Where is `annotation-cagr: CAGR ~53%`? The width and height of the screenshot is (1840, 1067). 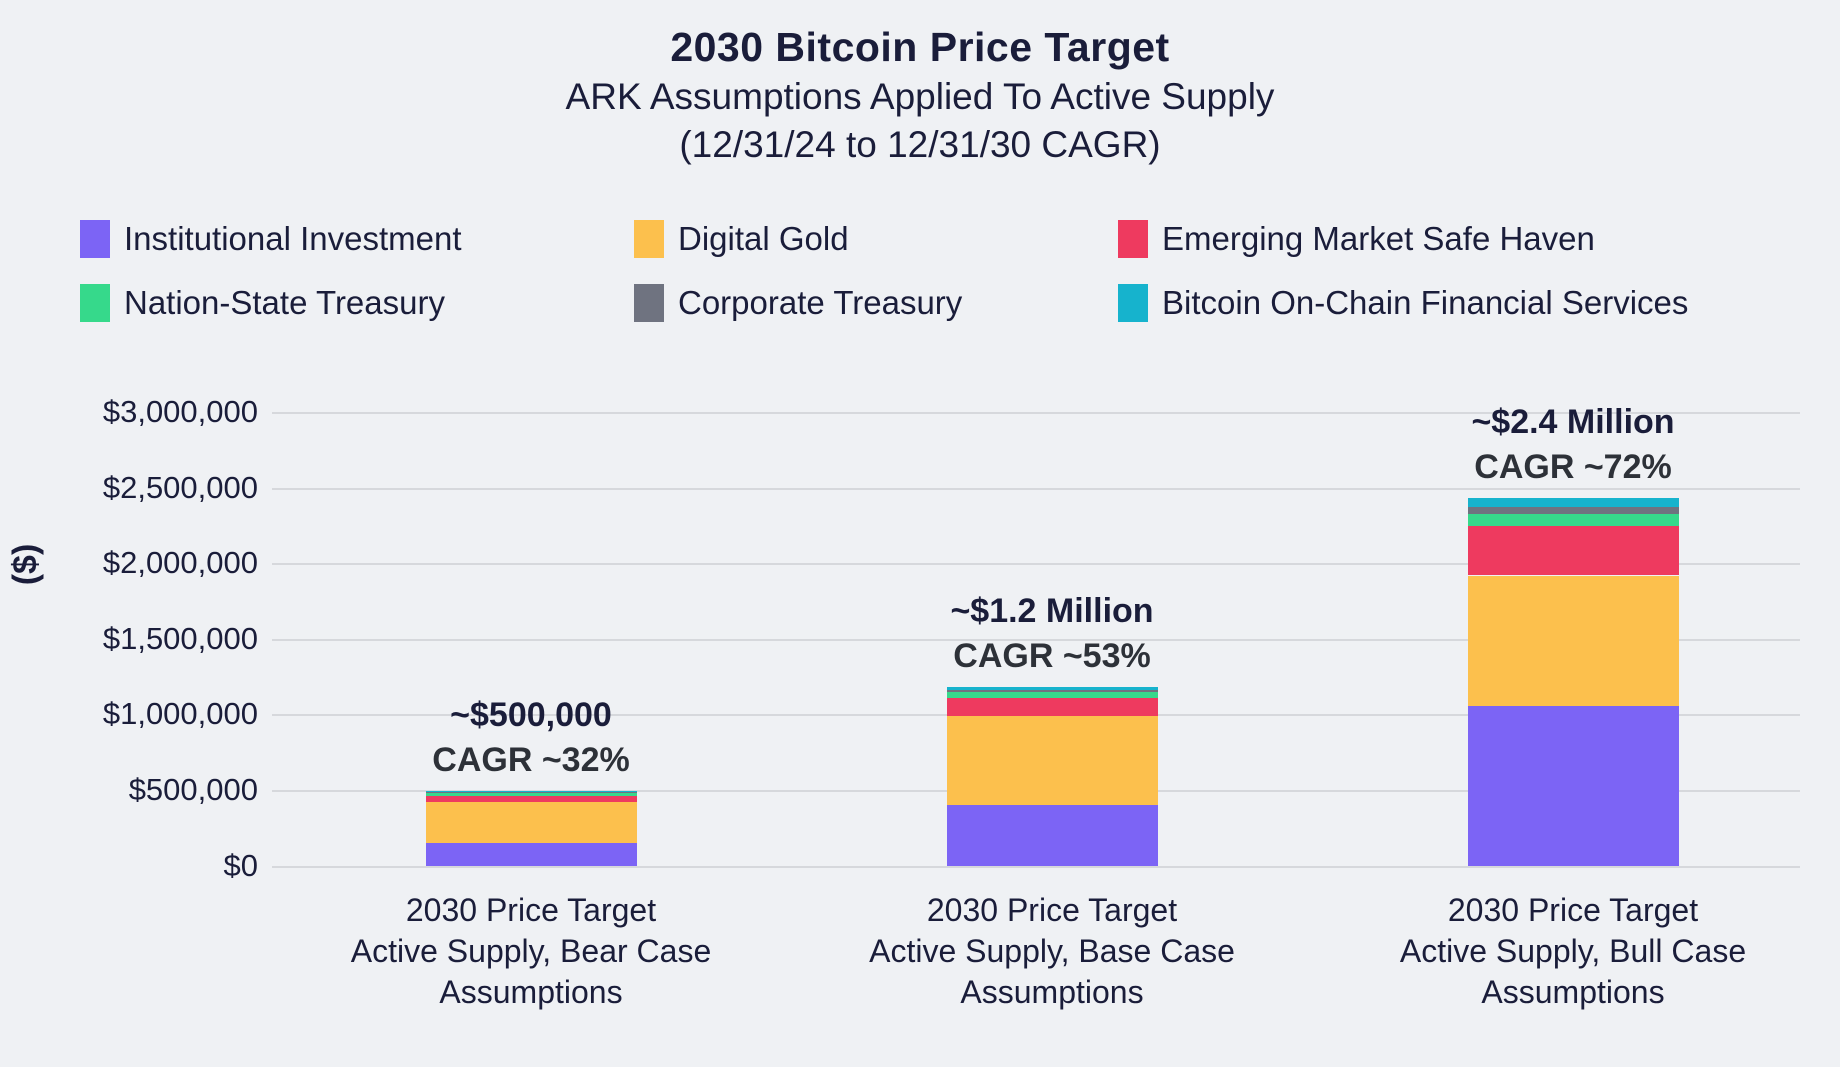
annotation-cagr: CAGR ~53% is located at coordinates (1052, 655).